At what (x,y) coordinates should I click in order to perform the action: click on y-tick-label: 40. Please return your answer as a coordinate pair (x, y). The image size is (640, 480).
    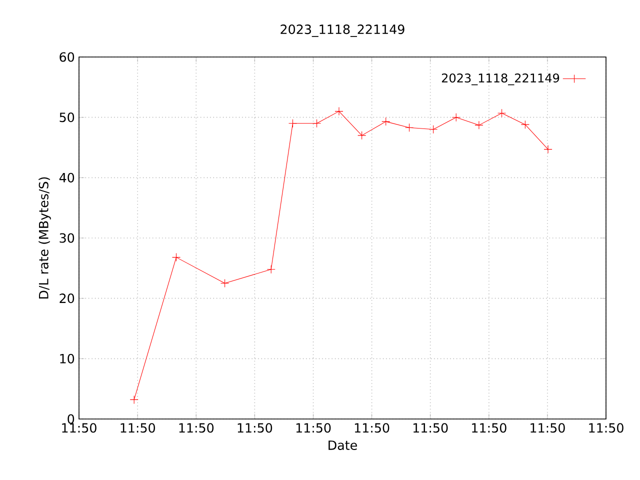
    Looking at the image, I should click on (66, 177).